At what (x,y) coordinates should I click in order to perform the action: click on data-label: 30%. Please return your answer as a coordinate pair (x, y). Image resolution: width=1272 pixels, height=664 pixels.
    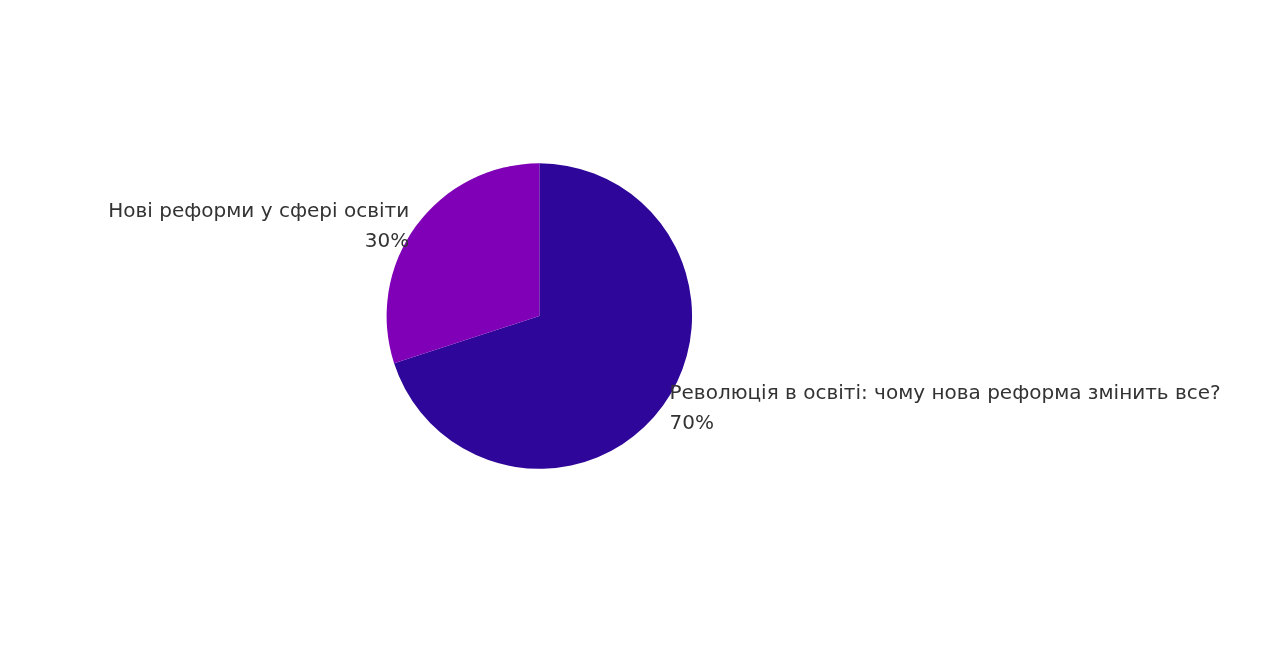
    Looking at the image, I should click on (387, 240).